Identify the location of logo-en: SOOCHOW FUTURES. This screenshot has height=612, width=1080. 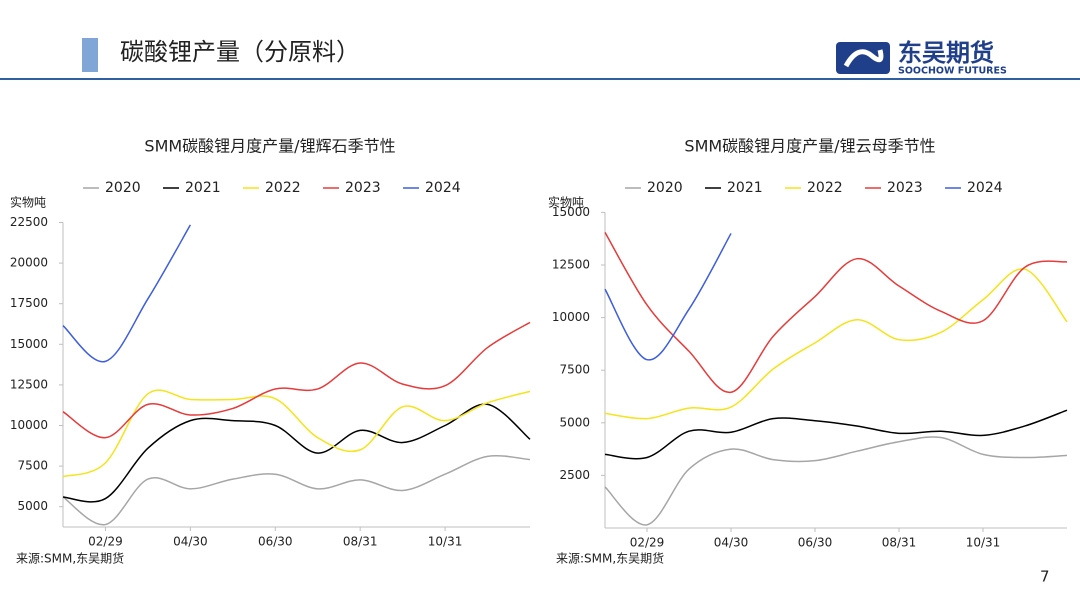
(952, 71).